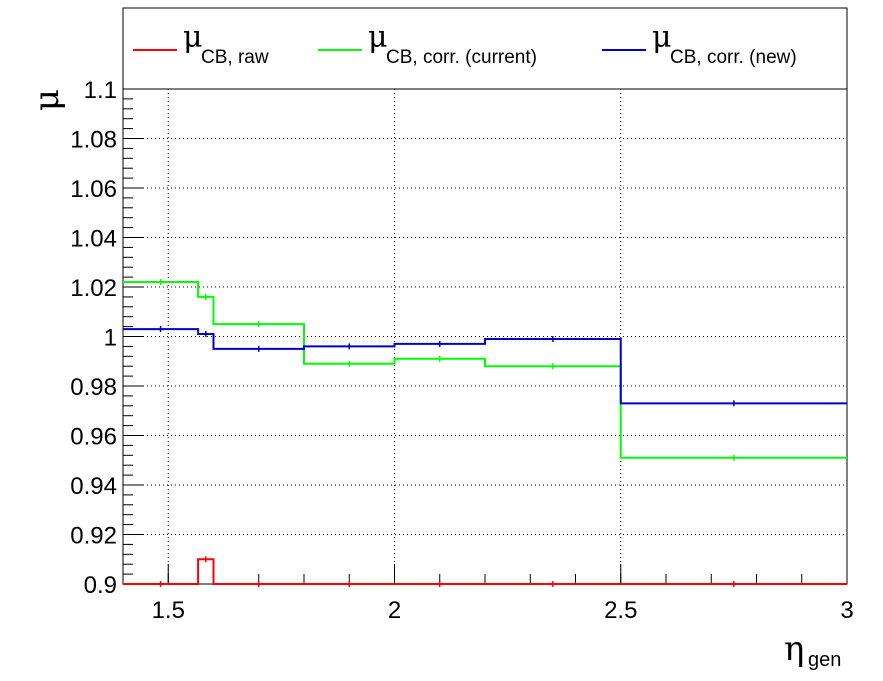  What do you see at coordinates (93, 486) in the screenshot?
I see `y-tick-label: 0.94` at bounding box center [93, 486].